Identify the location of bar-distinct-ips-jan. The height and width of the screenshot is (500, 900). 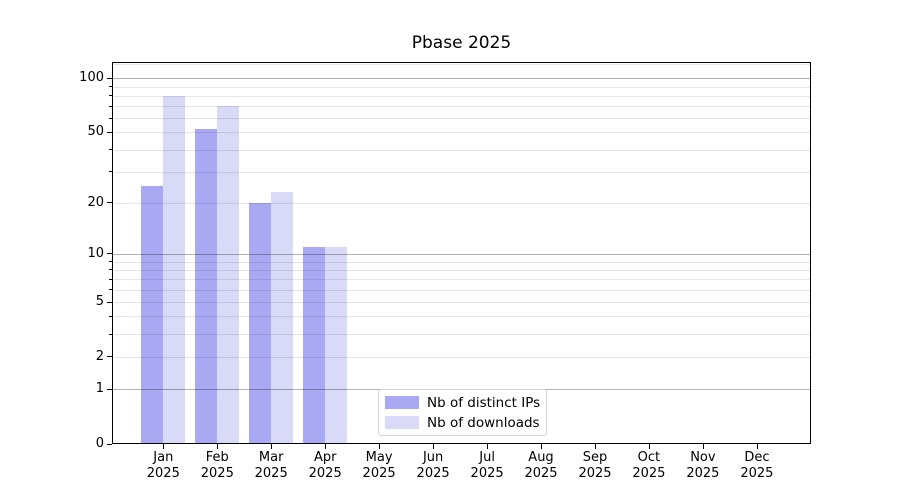
(152, 314).